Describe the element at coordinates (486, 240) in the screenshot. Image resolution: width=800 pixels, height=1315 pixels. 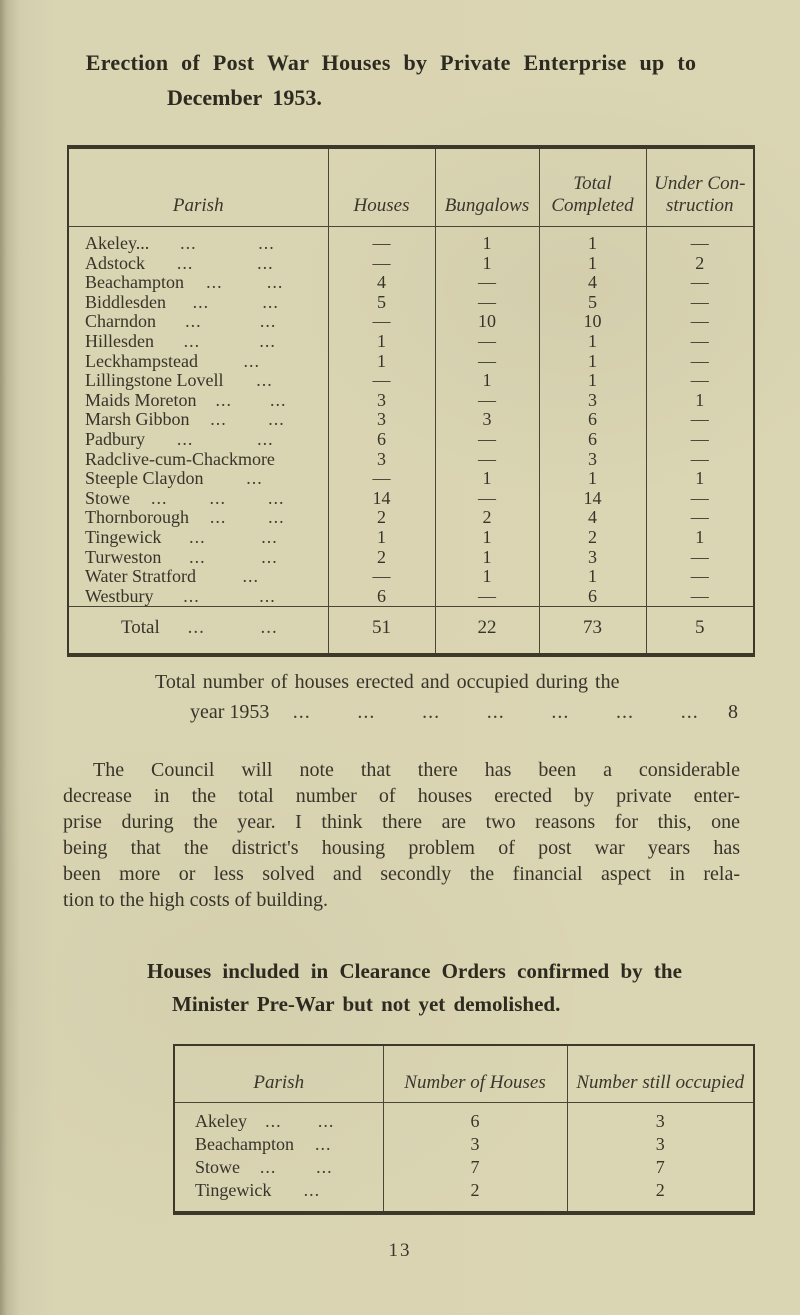
I see `cell-bungalows: 1` at that location.